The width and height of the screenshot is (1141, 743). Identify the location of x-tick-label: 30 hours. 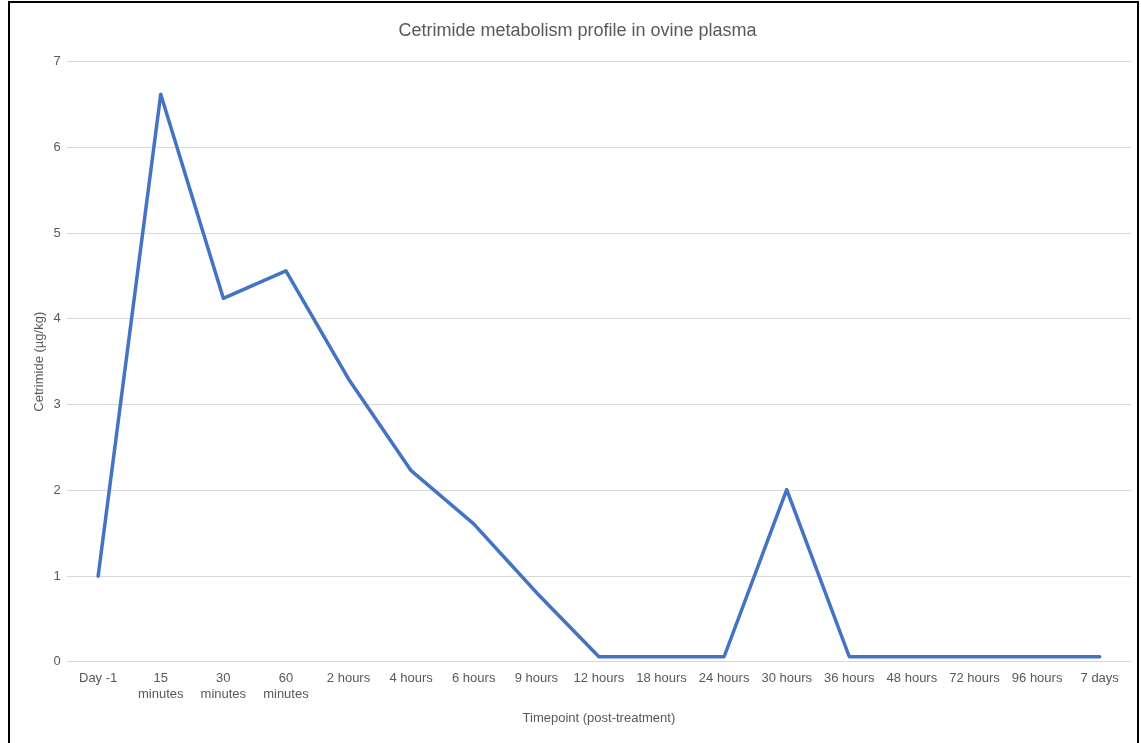
(787, 677).